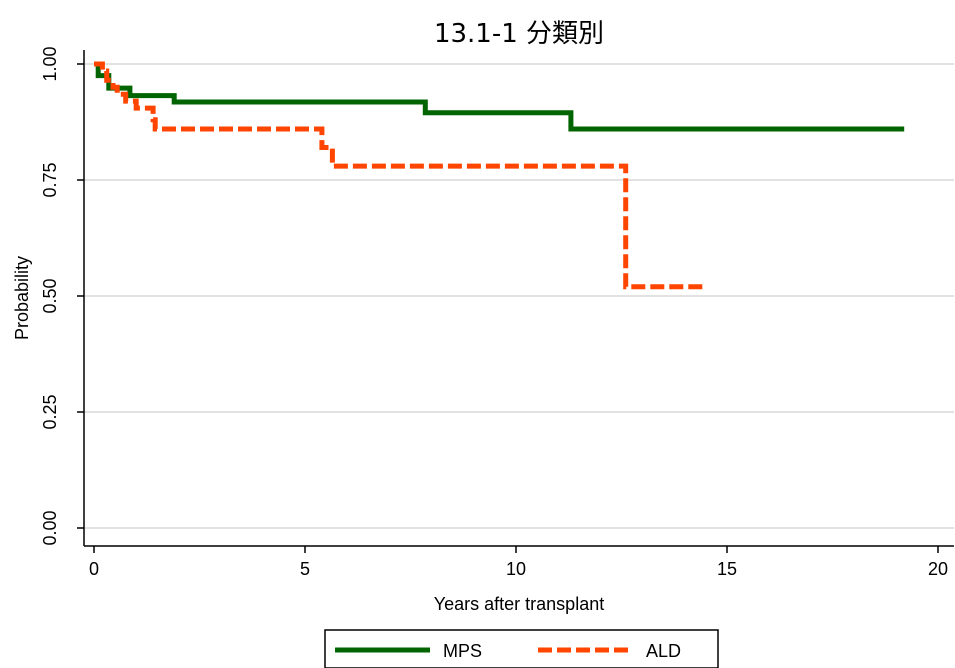 Image resolution: width=955 pixels, height=668 pixels. What do you see at coordinates (50, 63) in the screenshot?
I see `y-tick-label: 1.00` at bounding box center [50, 63].